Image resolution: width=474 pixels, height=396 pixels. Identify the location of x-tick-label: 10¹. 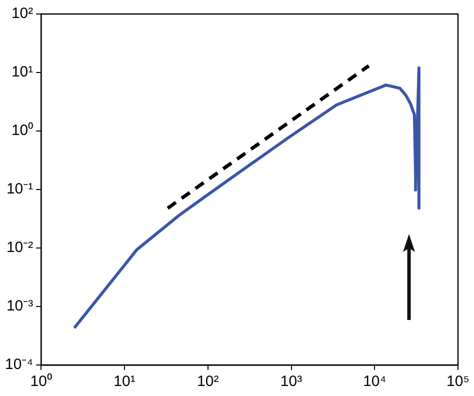
(125, 381).